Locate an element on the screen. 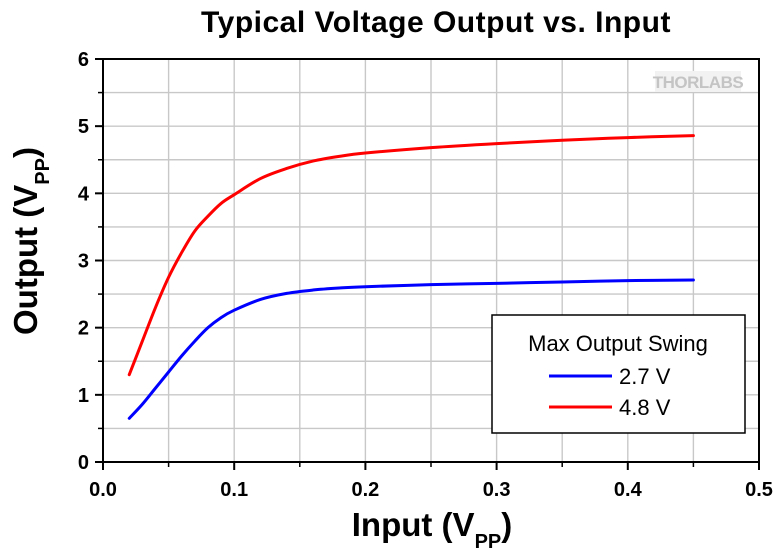 The width and height of the screenshot is (780, 557). y-tick-labels: 0 1 2 3 4 5 6 is located at coordinates (84, 261).